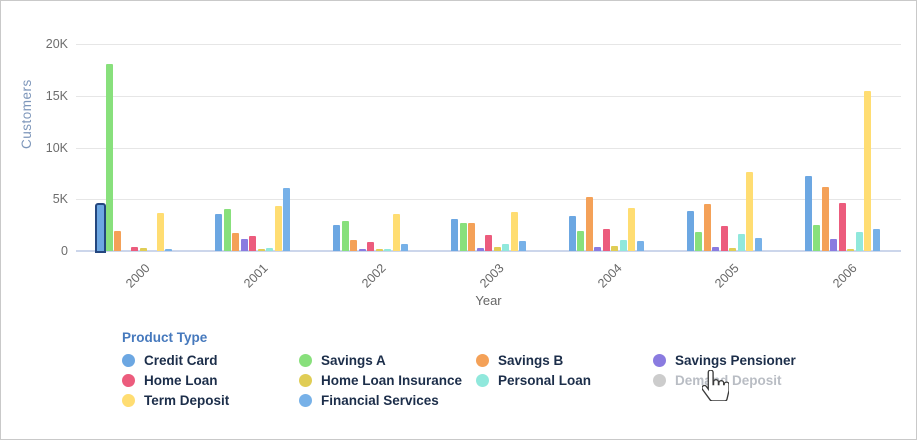  What do you see at coordinates (261, 249) in the screenshot?
I see `bar-home-loan-insurance-2001` at bounding box center [261, 249].